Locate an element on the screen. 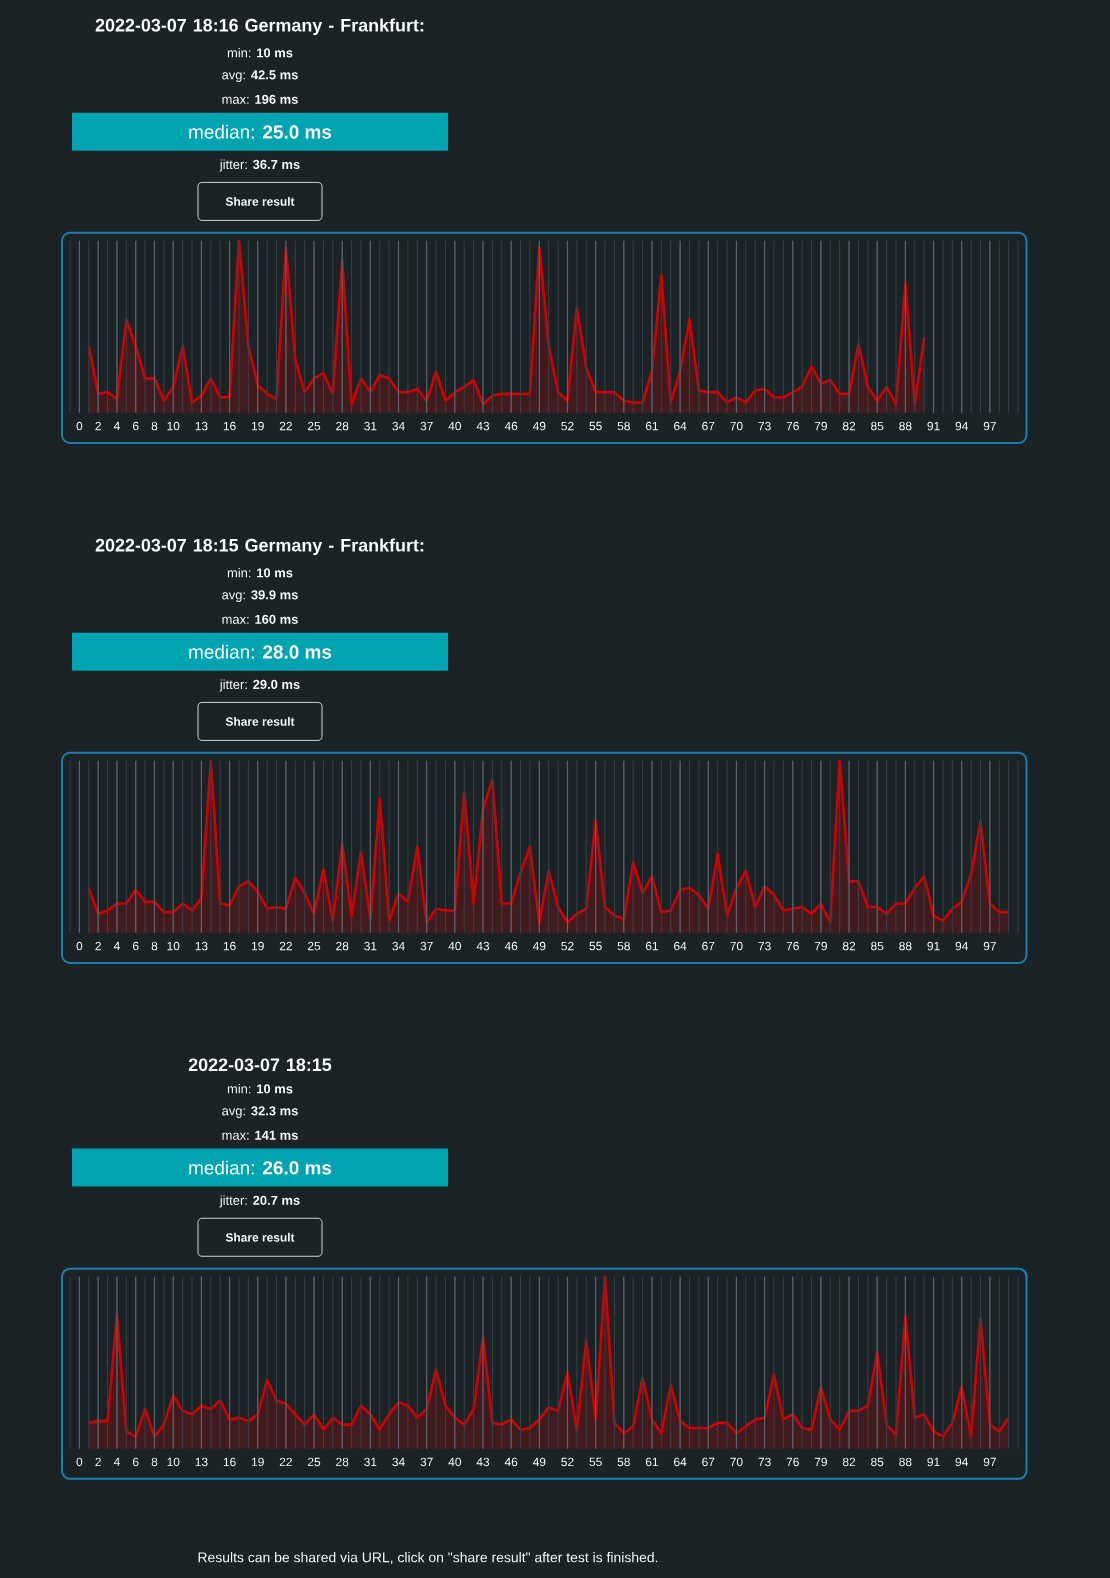 The width and height of the screenshot is (1110, 1578). text: median: 26.0 ms is located at coordinates (260, 1167).